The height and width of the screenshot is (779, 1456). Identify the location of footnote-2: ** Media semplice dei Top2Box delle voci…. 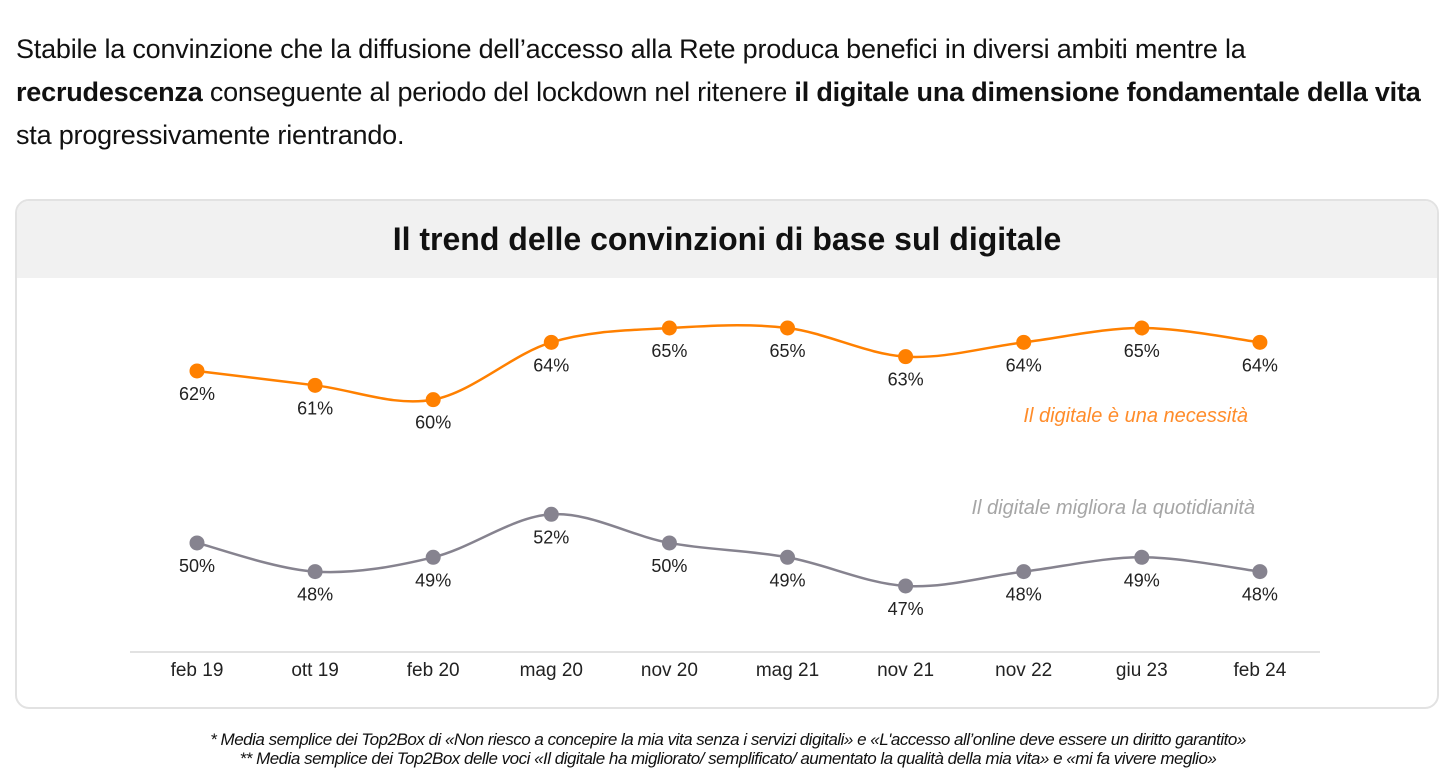
(728, 758).